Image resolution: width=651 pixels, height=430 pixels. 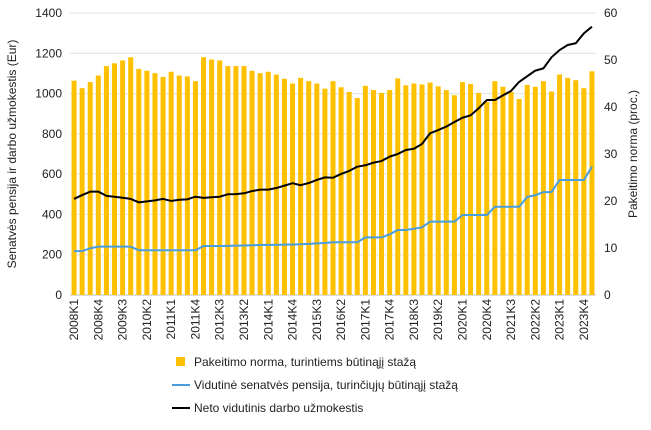 What do you see at coordinates (48, 154) in the screenshot?
I see `y-axis-left-ticks: 0 200 400 600 800 1000 1200 1400` at bounding box center [48, 154].